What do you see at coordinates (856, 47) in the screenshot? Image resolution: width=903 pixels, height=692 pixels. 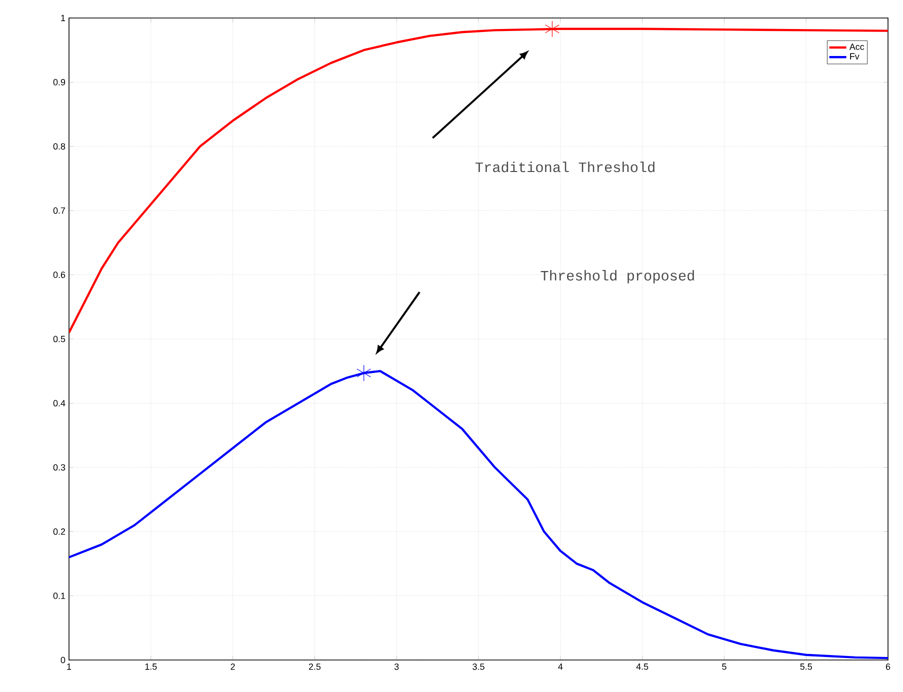 I see `legend-label: Acc` at bounding box center [856, 47].